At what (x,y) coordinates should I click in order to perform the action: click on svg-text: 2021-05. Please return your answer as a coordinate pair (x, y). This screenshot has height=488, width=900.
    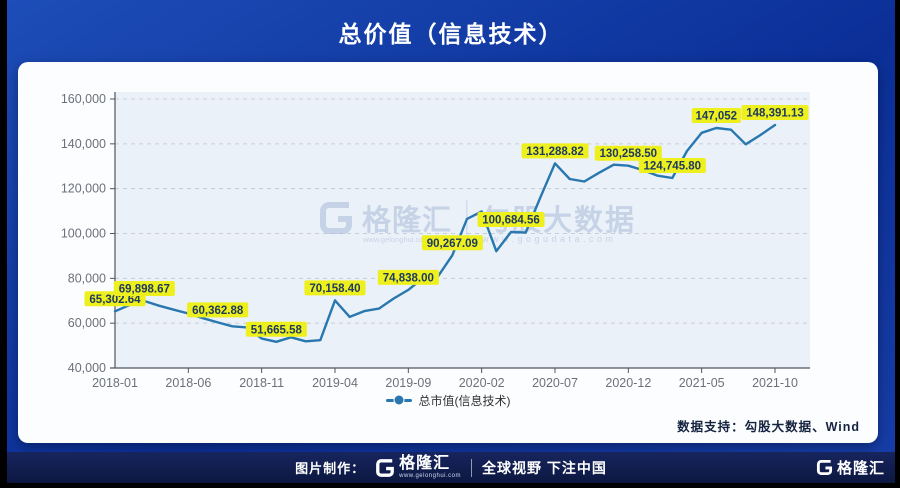
    Looking at the image, I should click on (702, 383).